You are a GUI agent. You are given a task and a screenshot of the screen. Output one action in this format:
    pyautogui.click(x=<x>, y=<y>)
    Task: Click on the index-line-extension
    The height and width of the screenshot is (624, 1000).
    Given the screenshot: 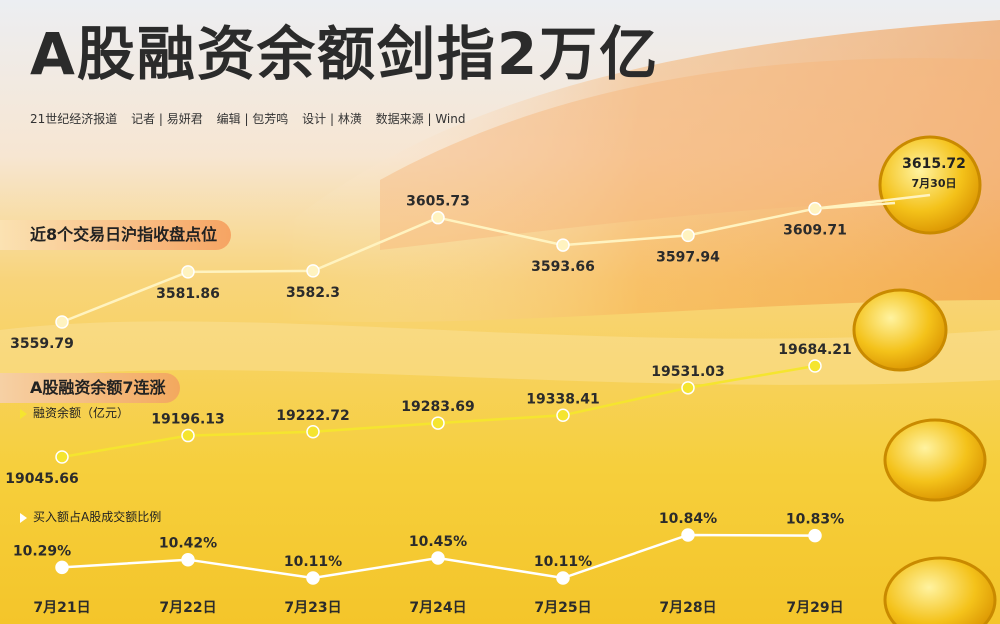 What is the action you would take?
    pyautogui.click(x=855, y=205)
    